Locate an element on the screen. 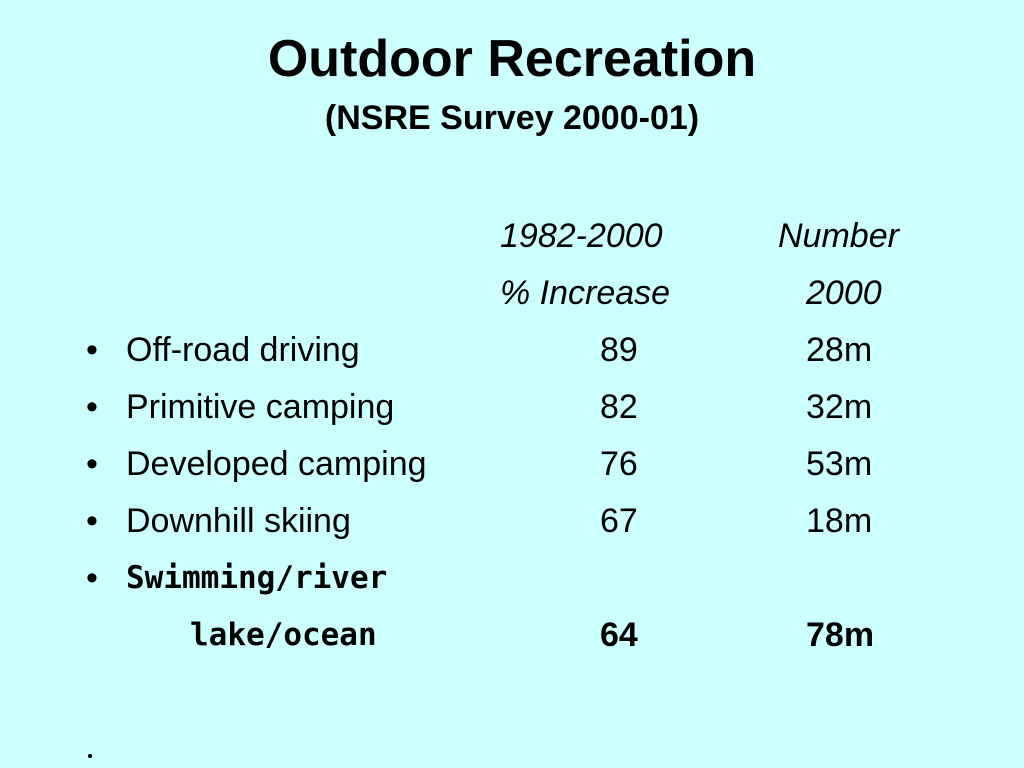  table-header-line-2: % Increase 2000 is located at coordinates (512, 293).